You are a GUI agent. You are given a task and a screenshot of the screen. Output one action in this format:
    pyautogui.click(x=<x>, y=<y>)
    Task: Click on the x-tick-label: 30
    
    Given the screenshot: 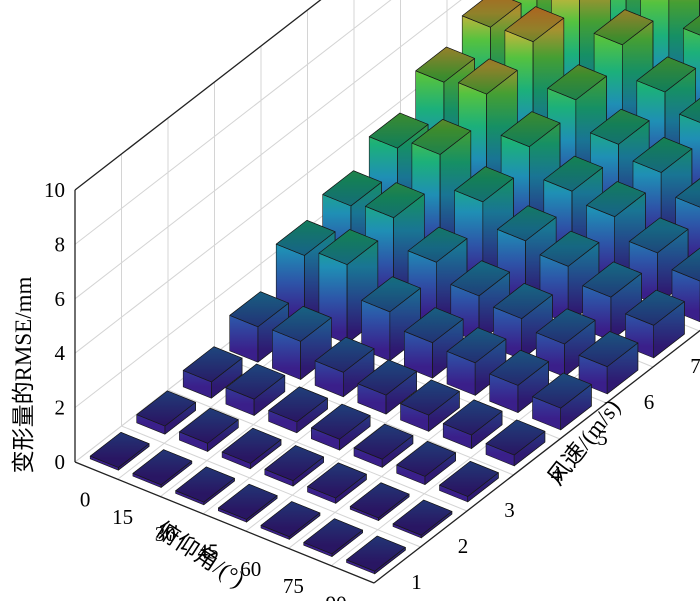 What is the action you would take?
    pyautogui.click(x=165, y=534)
    